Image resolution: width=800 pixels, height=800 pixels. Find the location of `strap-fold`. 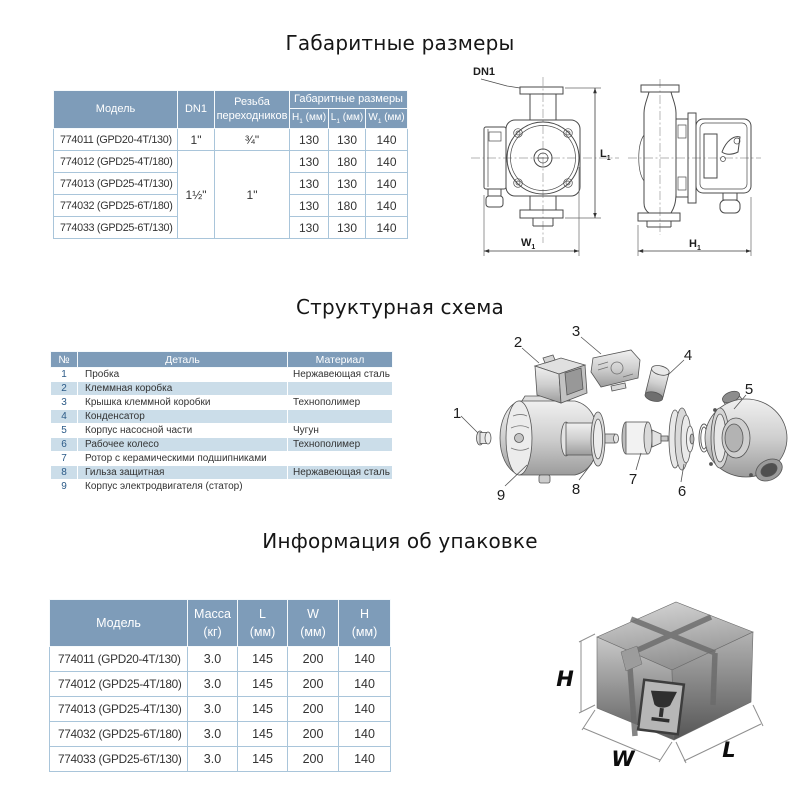

strap-fold is located at coordinates (631, 658).